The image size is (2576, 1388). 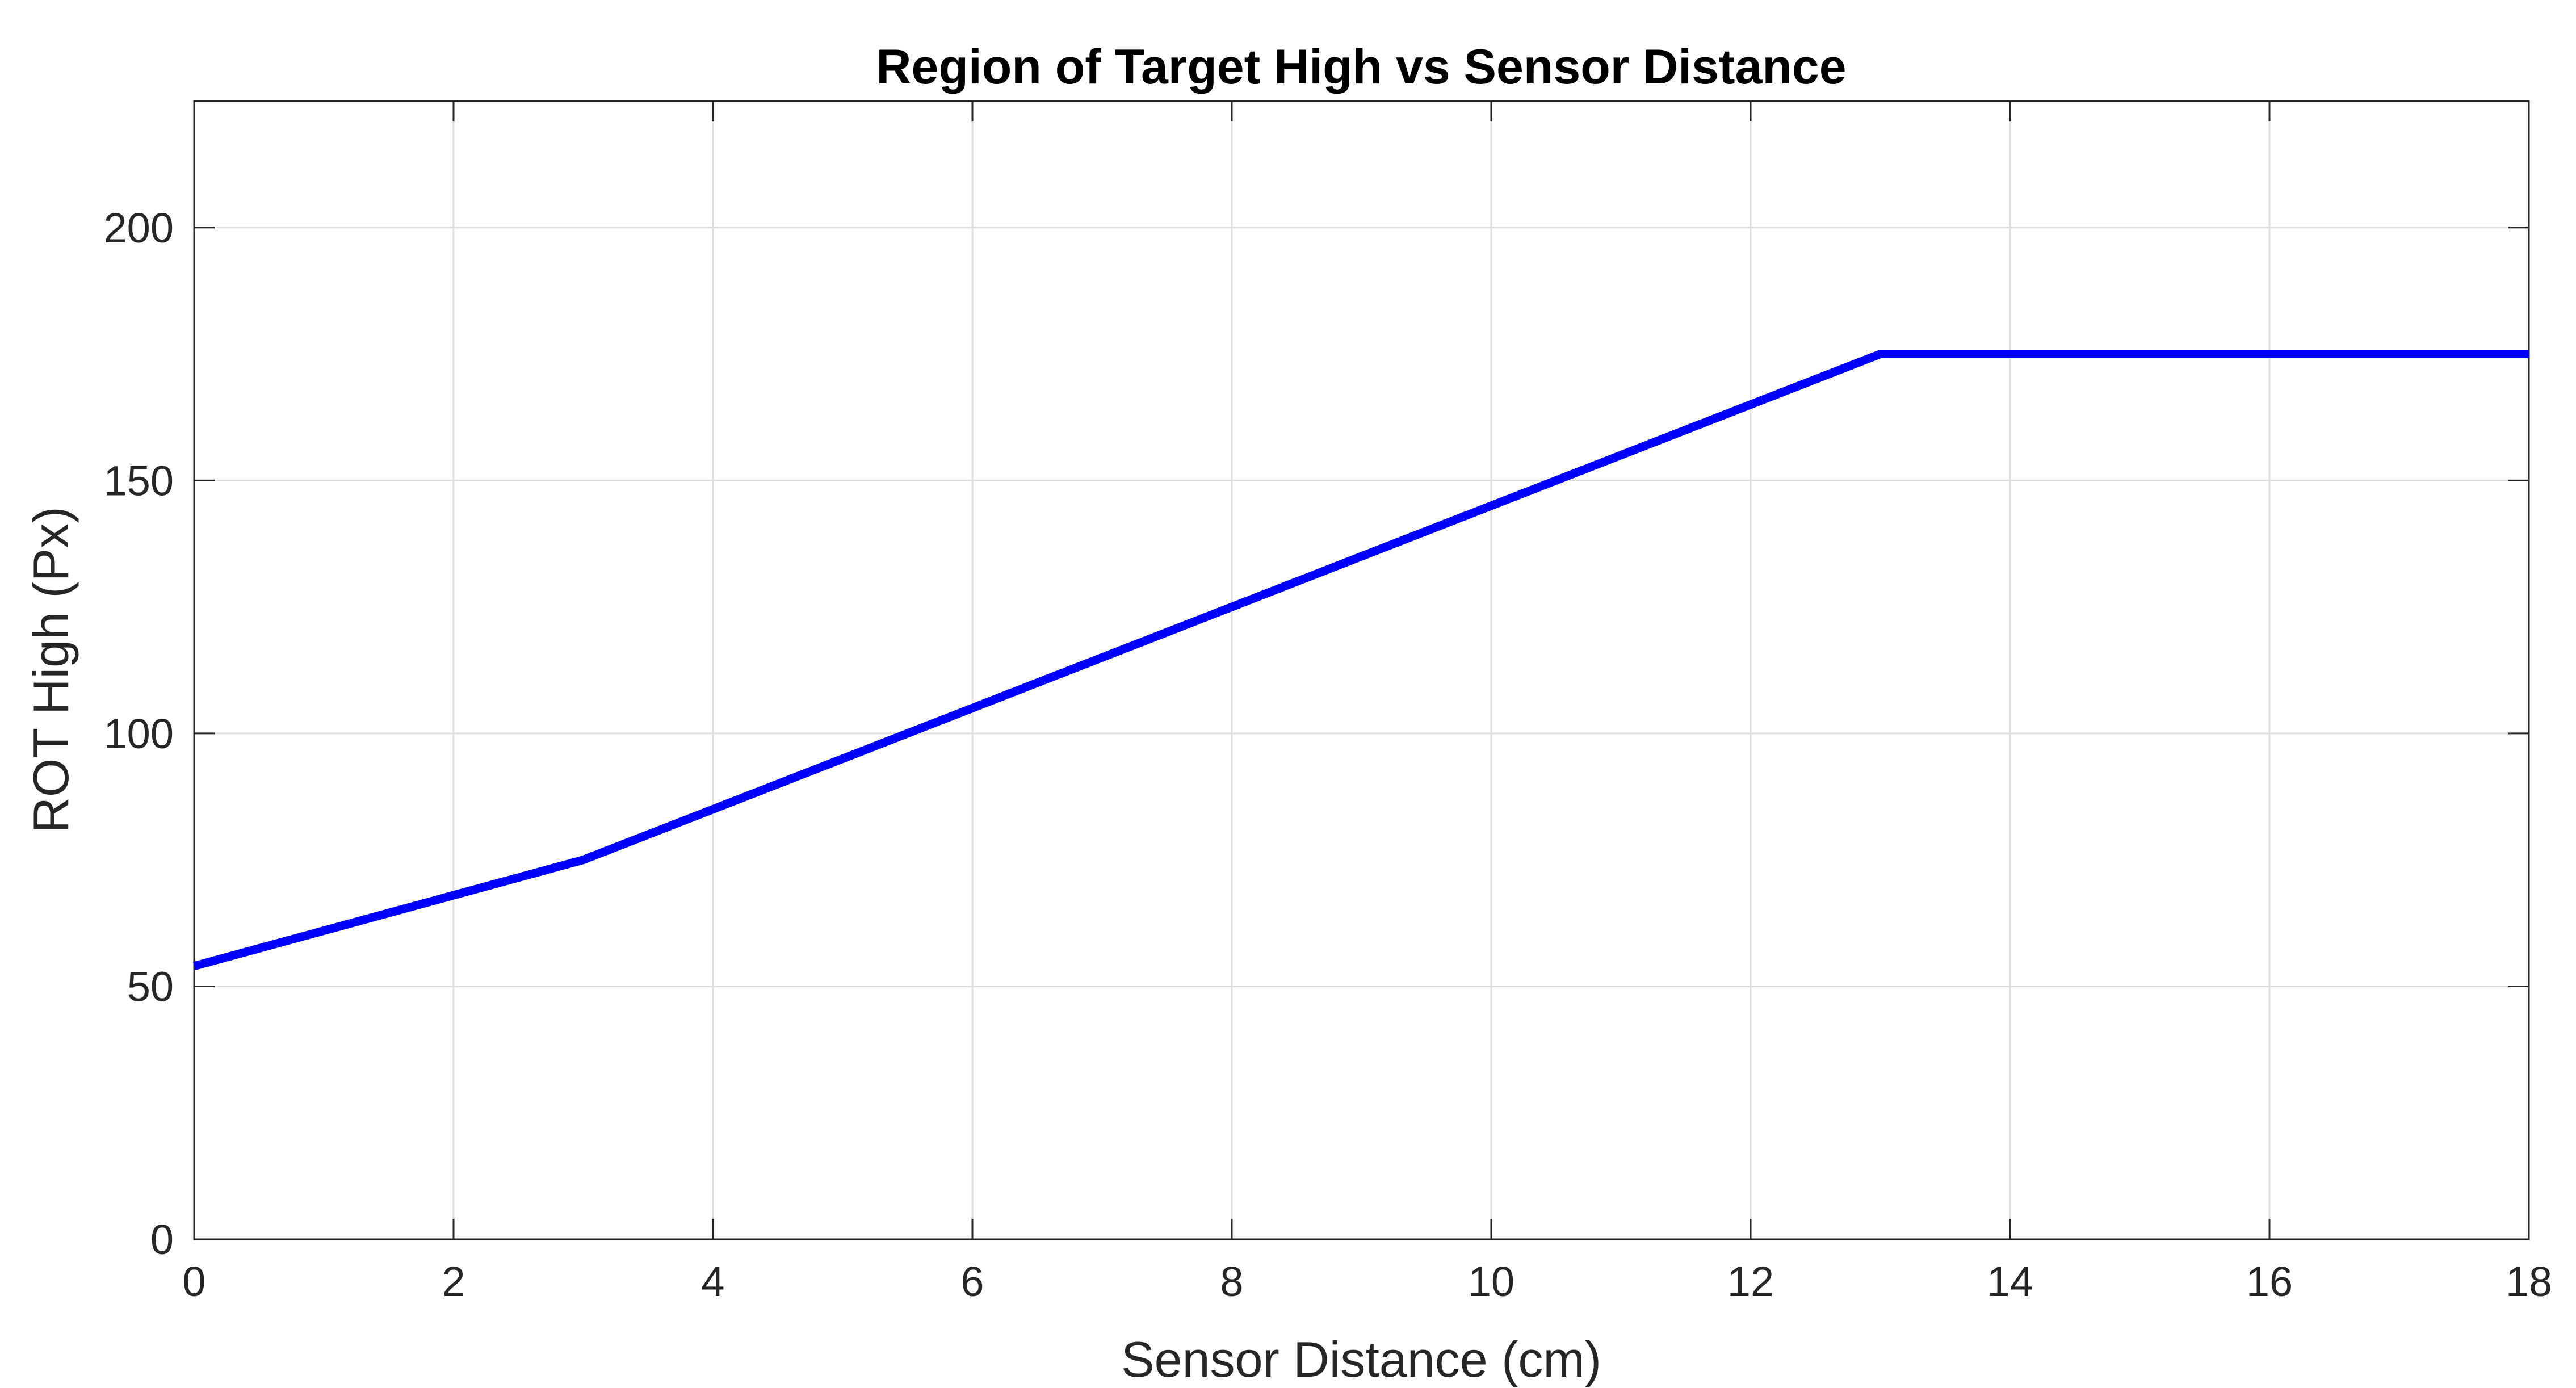 What do you see at coordinates (2010, 1281) in the screenshot?
I see `x-tick-label: 14` at bounding box center [2010, 1281].